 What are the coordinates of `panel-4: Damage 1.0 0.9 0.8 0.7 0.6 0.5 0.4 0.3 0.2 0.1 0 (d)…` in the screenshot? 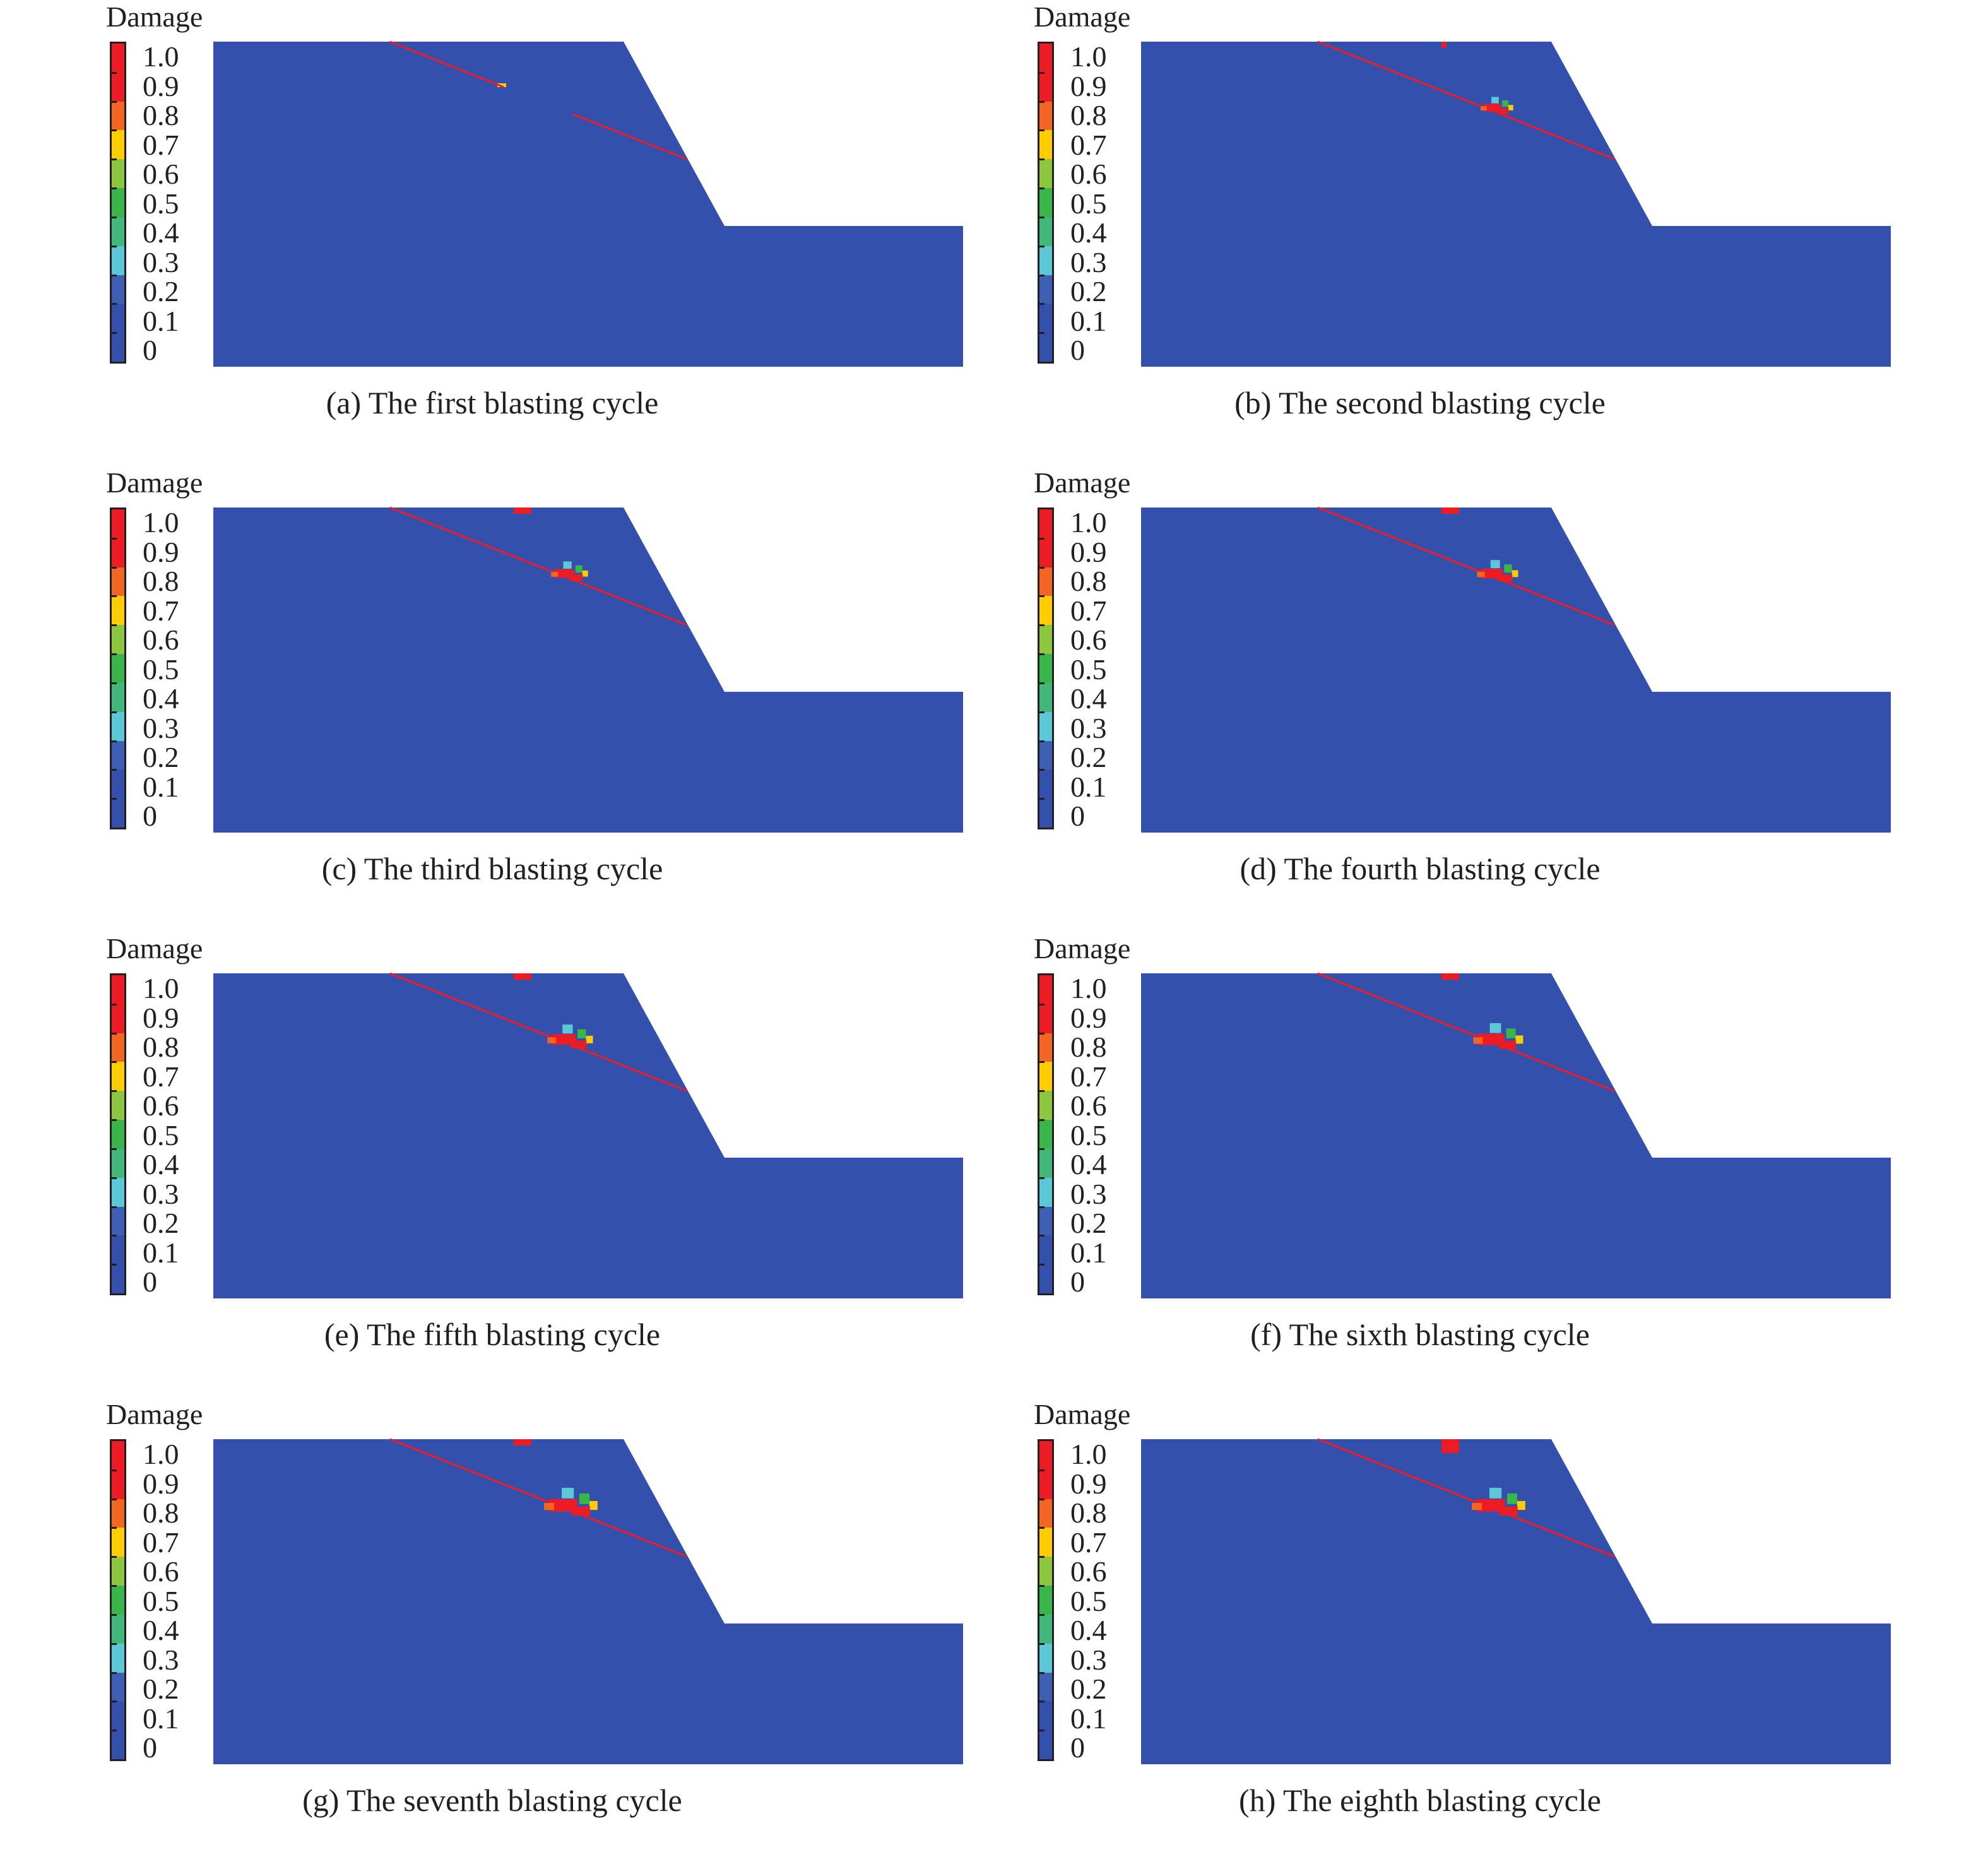 It's located at (1410, 693).